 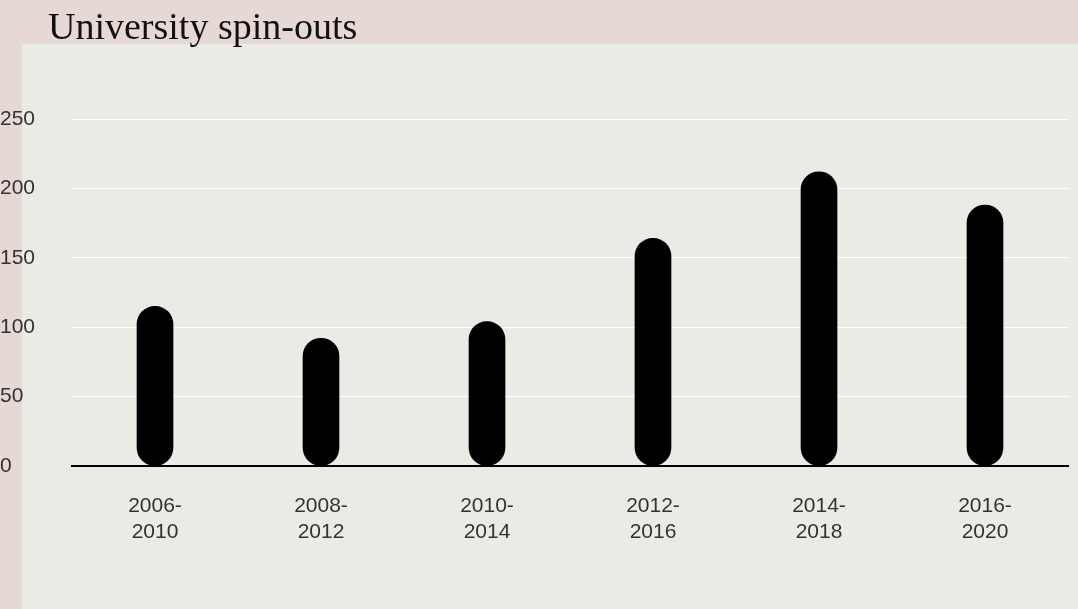 What do you see at coordinates (321, 517) in the screenshot?
I see `x-tick-label: 2008-2012` at bounding box center [321, 517].